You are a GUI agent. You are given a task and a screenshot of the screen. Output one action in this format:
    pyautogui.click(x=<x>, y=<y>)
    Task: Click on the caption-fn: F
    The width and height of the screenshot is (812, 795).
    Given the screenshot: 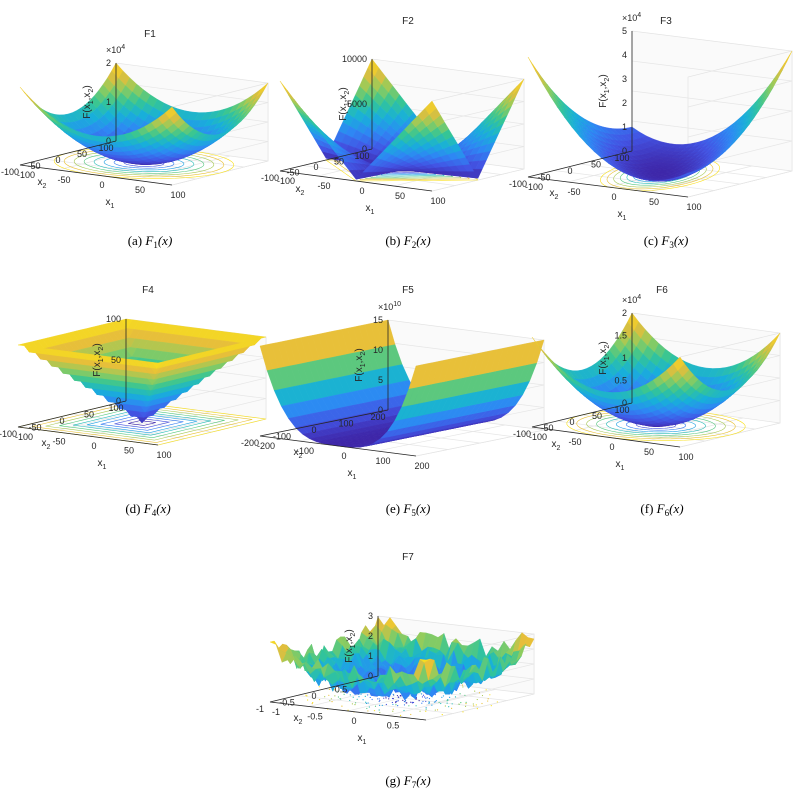 What is the action you would take?
    pyautogui.click(x=408, y=780)
    